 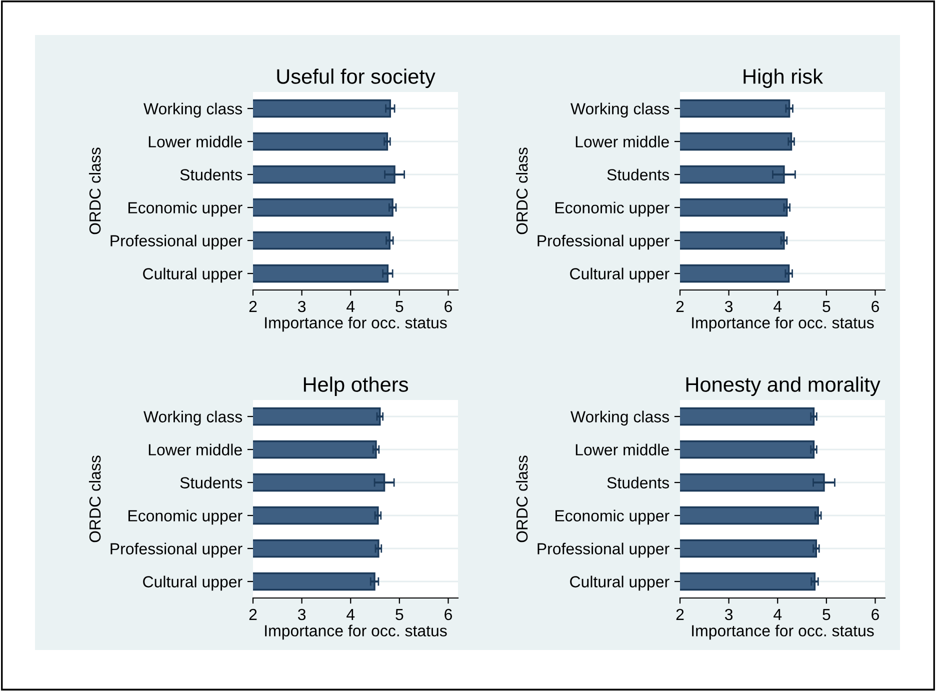 What do you see at coordinates (356, 386) in the screenshot?
I see `chart-title: Help others` at bounding box center [356, 386].